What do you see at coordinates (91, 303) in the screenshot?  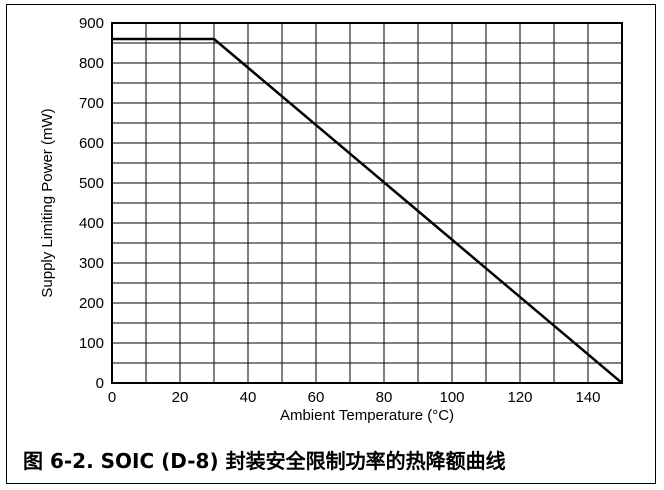 I see `y-tick-label: 200` at bounding box center [91, 303].